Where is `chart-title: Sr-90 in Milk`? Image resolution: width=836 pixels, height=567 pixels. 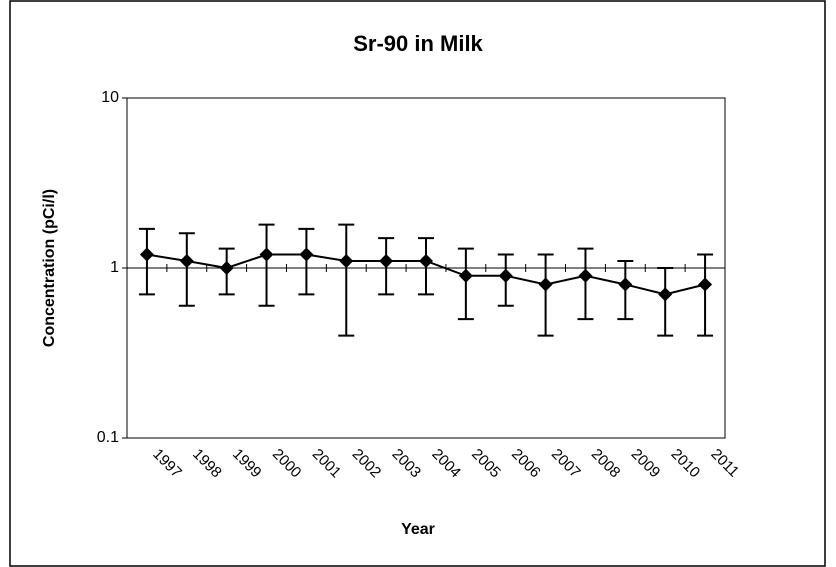 chart-title: Sr-90 in Milk is located at coordinates (418, 43).